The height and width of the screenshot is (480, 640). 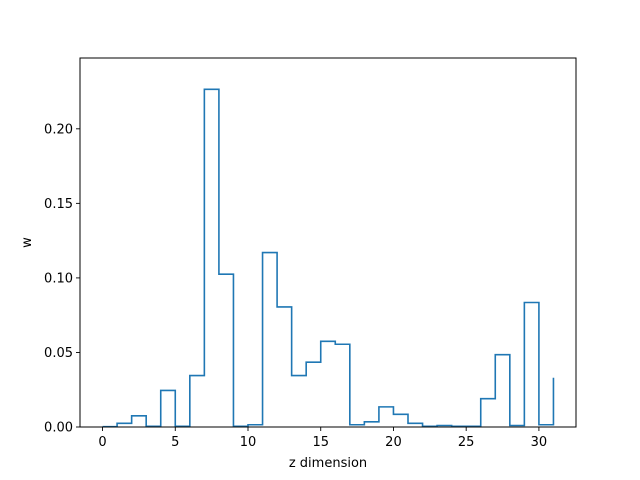 What do you see at coordinates (466, 442) in the screenshot?
I see `x-tick-label: 25` at bounding box center [466, 442].